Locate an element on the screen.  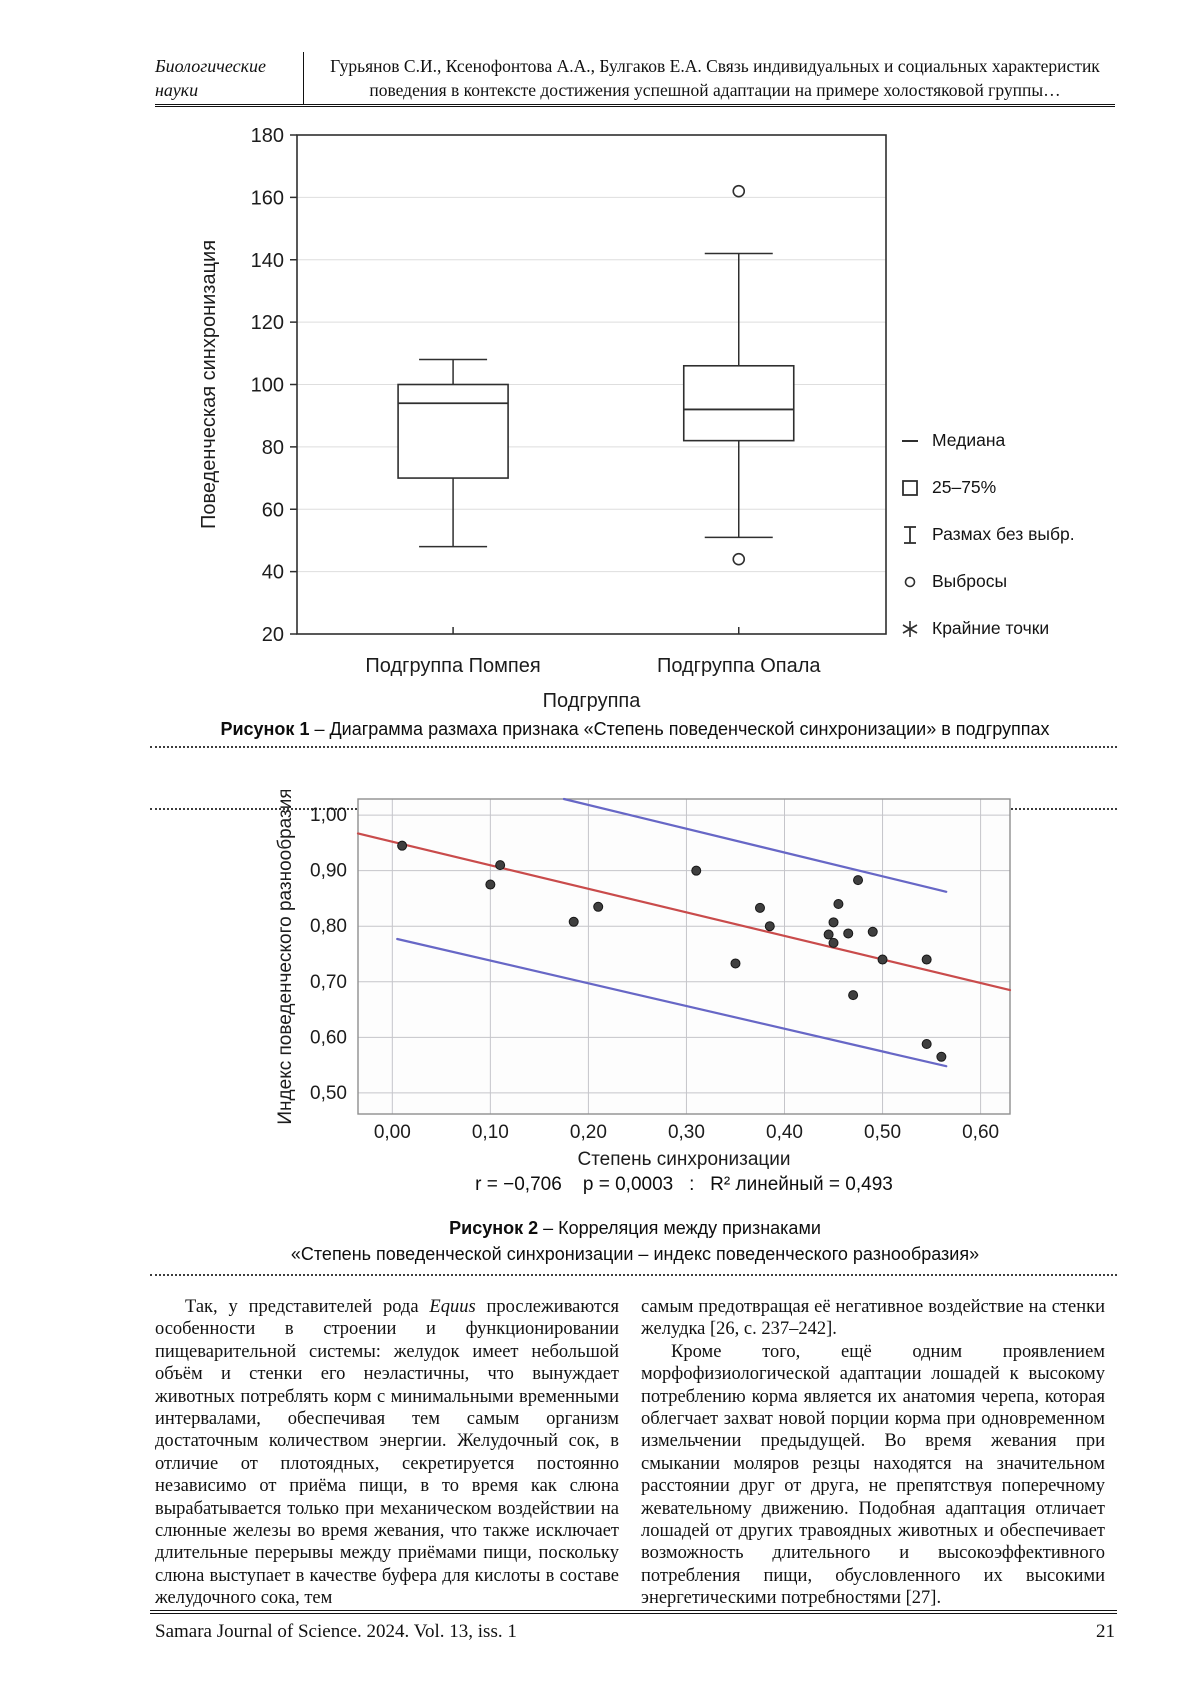
legend-item-median: Медиана is located at coordinates (987, 440).